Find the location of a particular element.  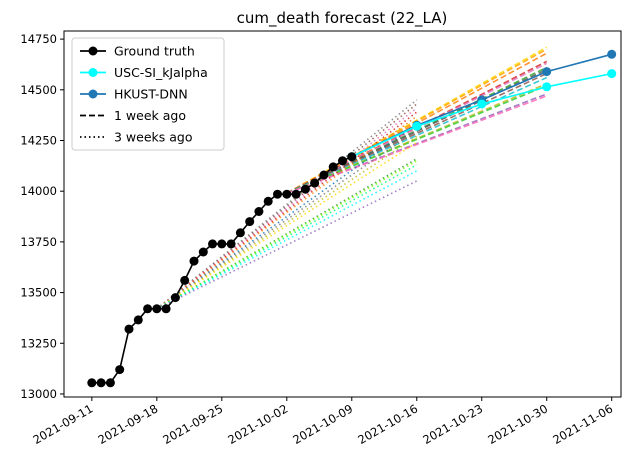

x-tick-label: 2021-09-11 is located at coordinates (62, 424).